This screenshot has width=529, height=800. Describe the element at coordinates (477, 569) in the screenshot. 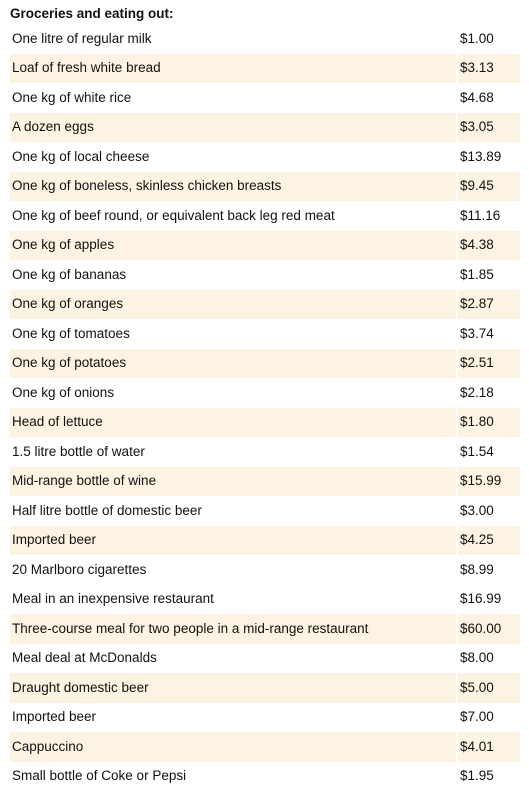

I see `item-price: $8.99` at that location.